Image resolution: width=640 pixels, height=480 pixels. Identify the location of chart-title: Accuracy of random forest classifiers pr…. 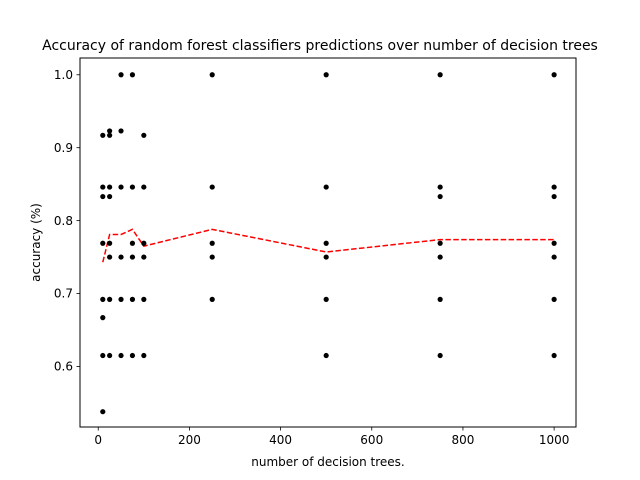
(320, 46).